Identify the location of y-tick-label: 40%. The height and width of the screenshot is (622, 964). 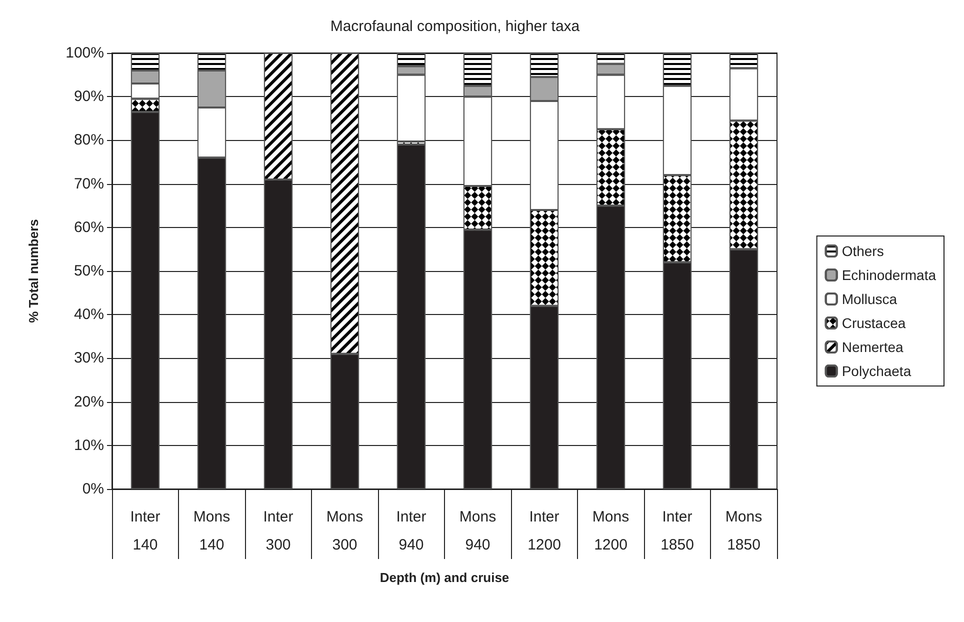
(89, 315).